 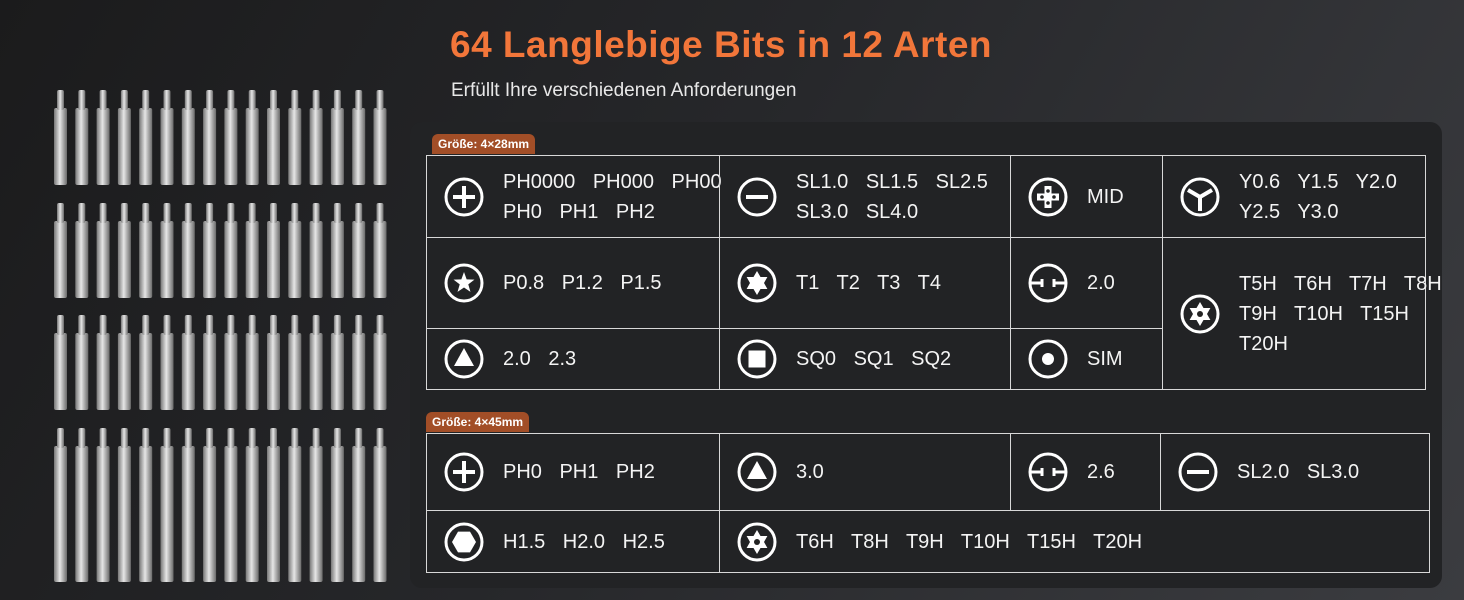 I want to click on table-cell: MID, so click(x=1086, y=196).